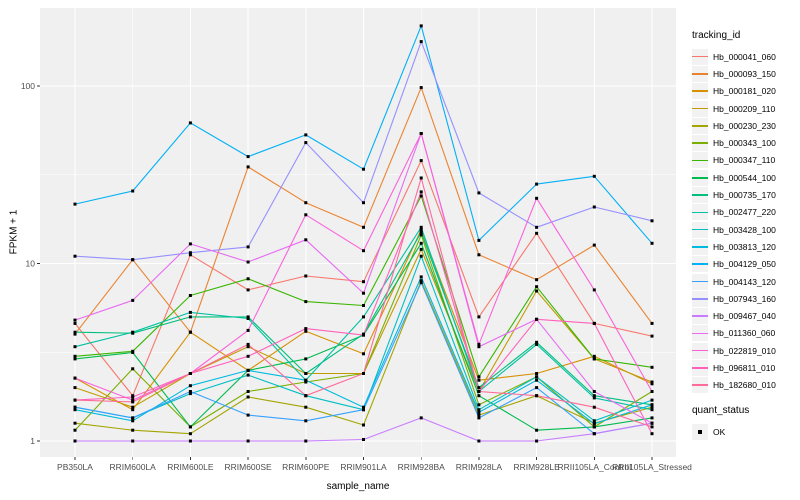 The width and height of the screenshot is (800, 500). Describe the element at coordinates (746, 73) in the screenshot. I see `legend-item: Hb_000093_150` at that location.